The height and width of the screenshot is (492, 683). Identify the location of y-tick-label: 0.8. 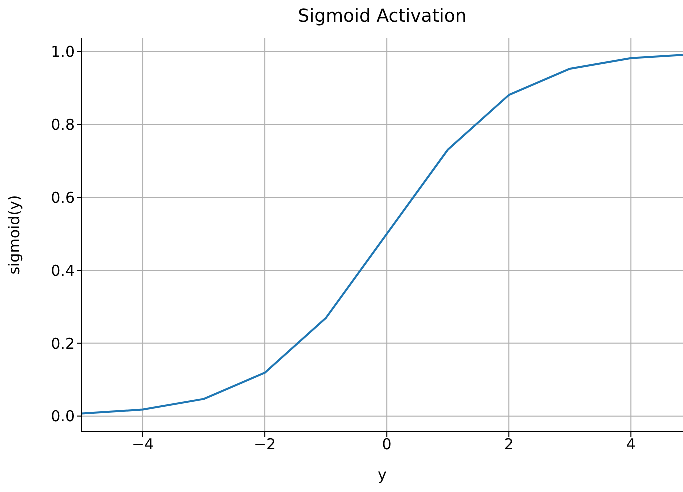
(63, 125).